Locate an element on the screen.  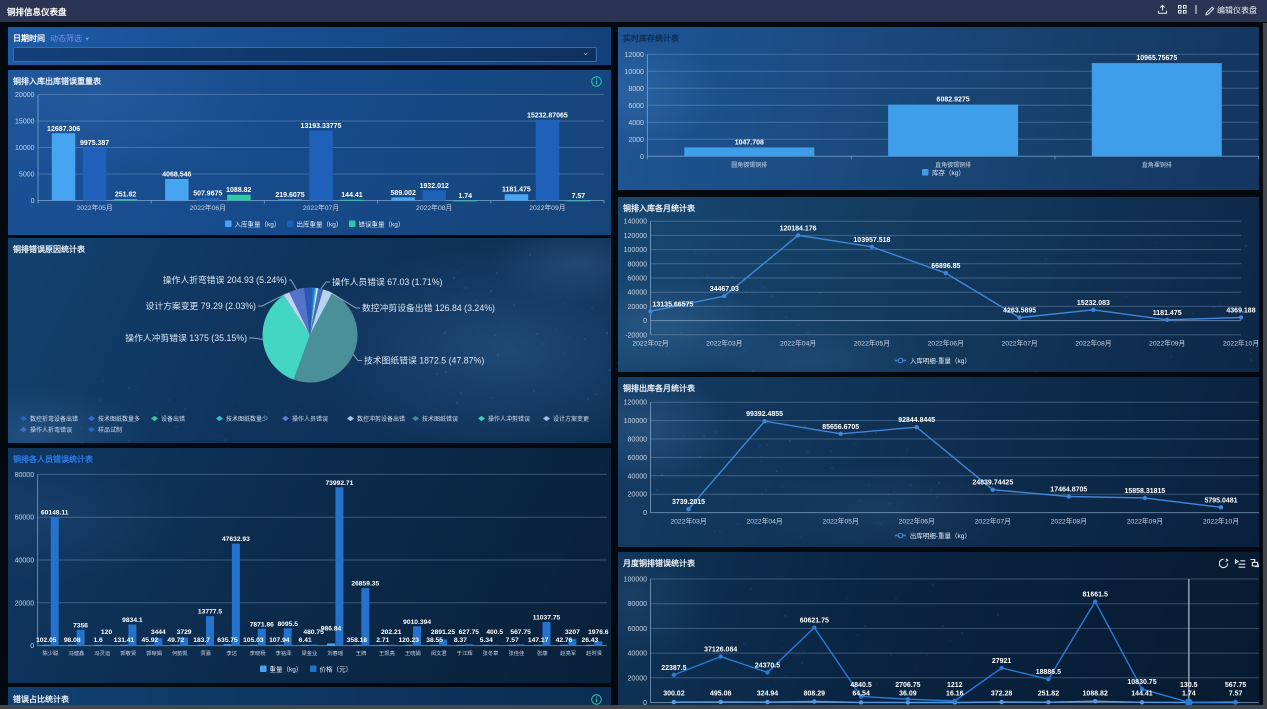
svg-text: 24370.5 is located at coordinates (767, 665).